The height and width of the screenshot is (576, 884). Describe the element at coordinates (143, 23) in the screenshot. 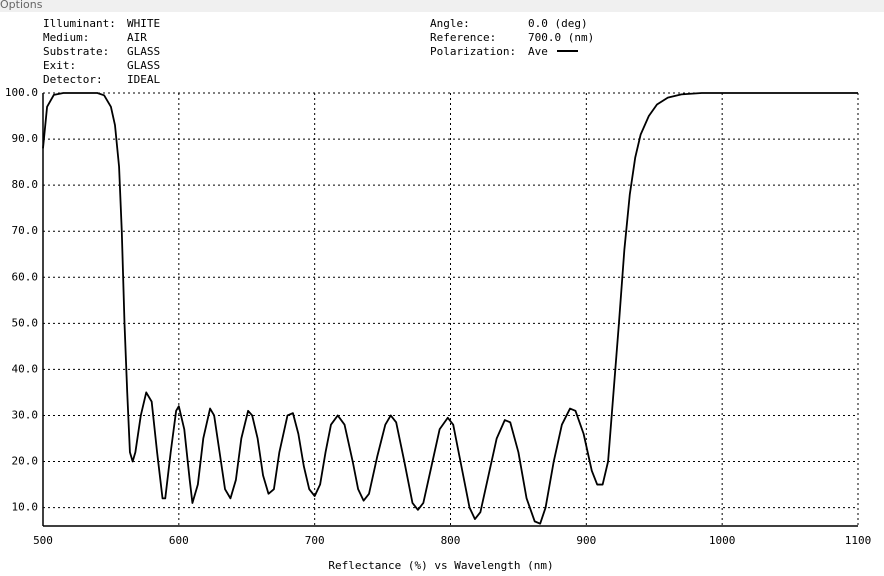

I see `info-value: WHITE` at that location.